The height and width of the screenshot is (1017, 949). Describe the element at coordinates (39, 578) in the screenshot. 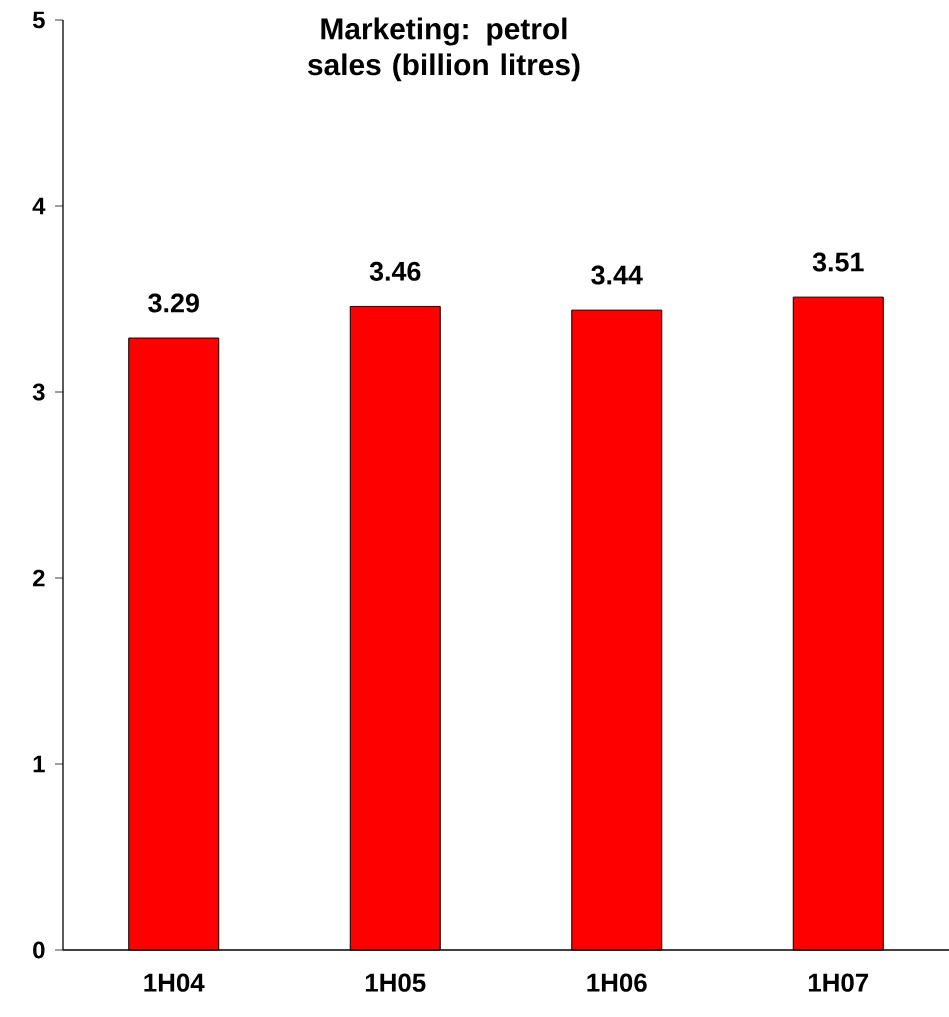

I see `y-tick-label: 2` at that location.